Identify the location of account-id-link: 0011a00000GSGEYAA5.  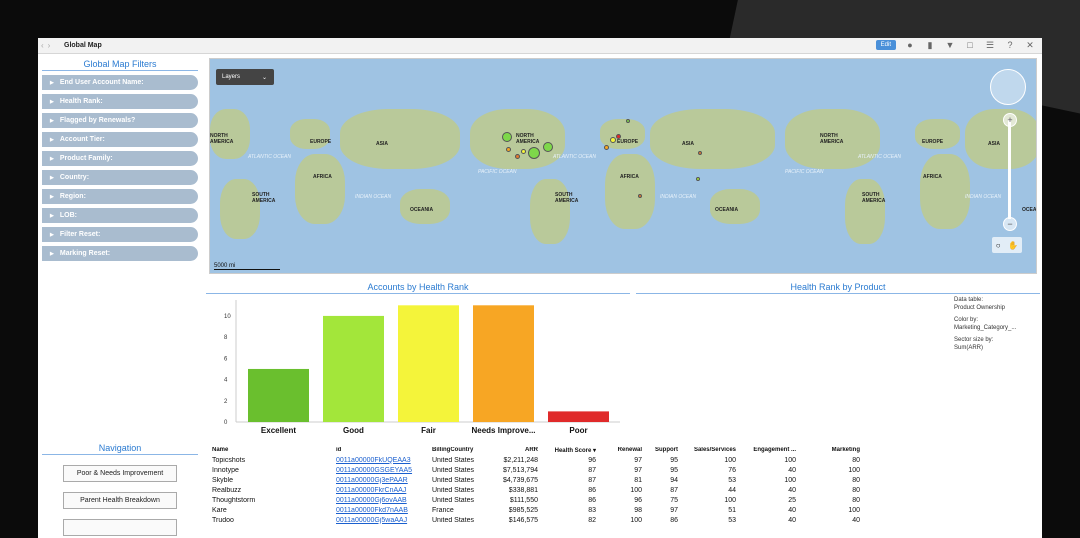
(374, 470).